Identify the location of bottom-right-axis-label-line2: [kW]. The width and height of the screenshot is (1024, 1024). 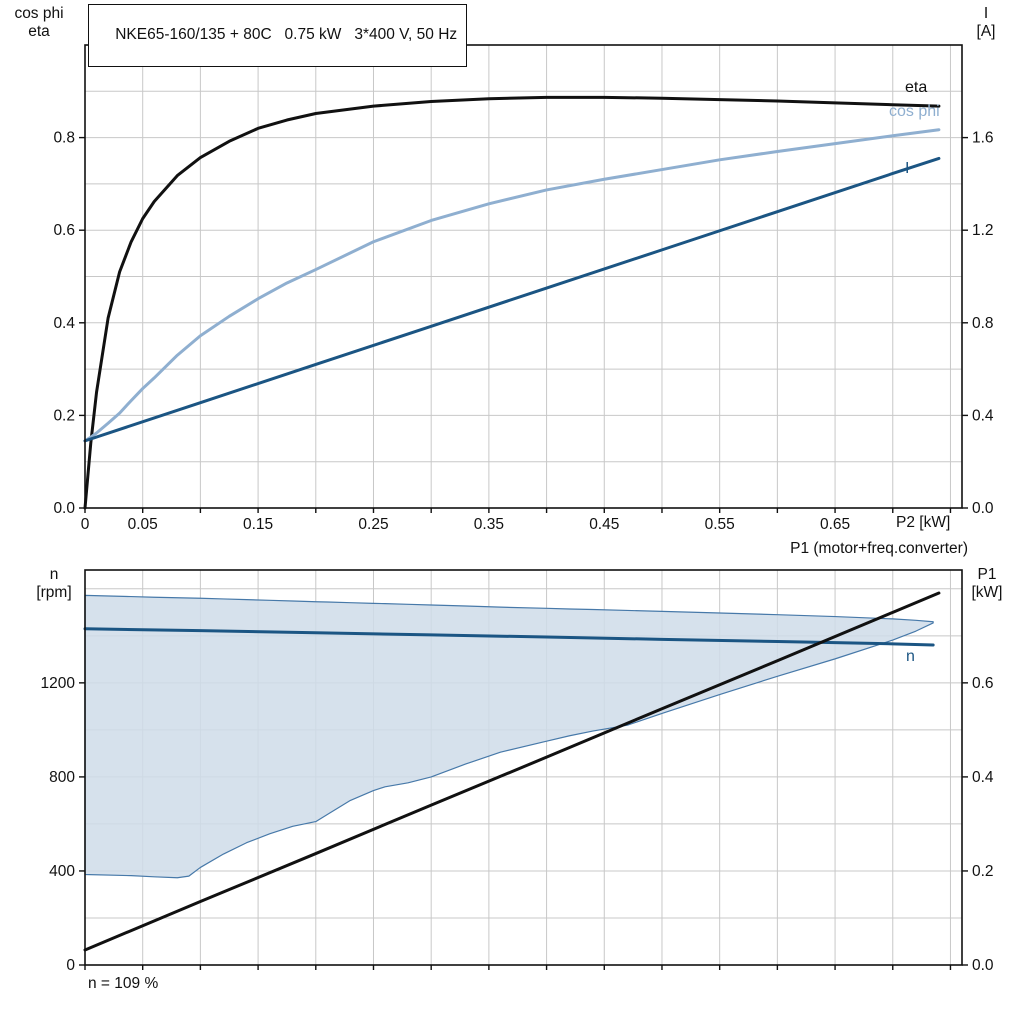
(987, 592).